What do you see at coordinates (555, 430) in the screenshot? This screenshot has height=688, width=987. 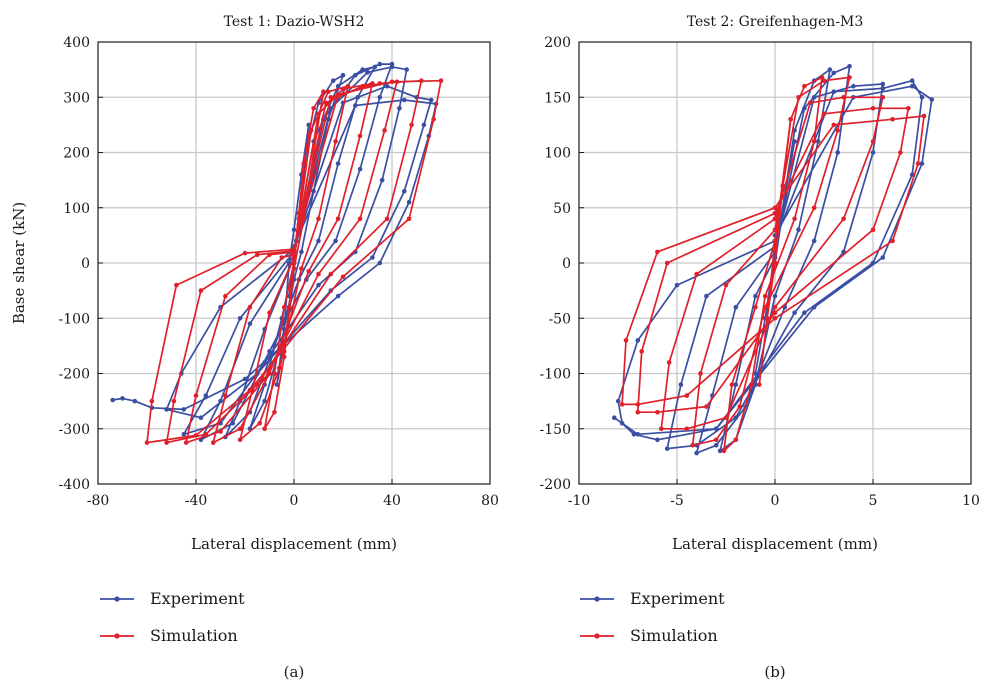 I see `y-tick-label: -150` at bounding box center [555, 430].